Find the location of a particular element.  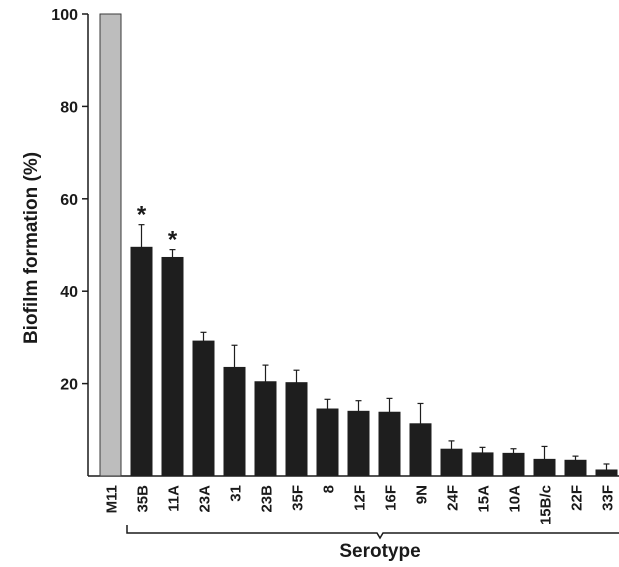

y-tick-label: 100 is located at coordinates (64, 15).